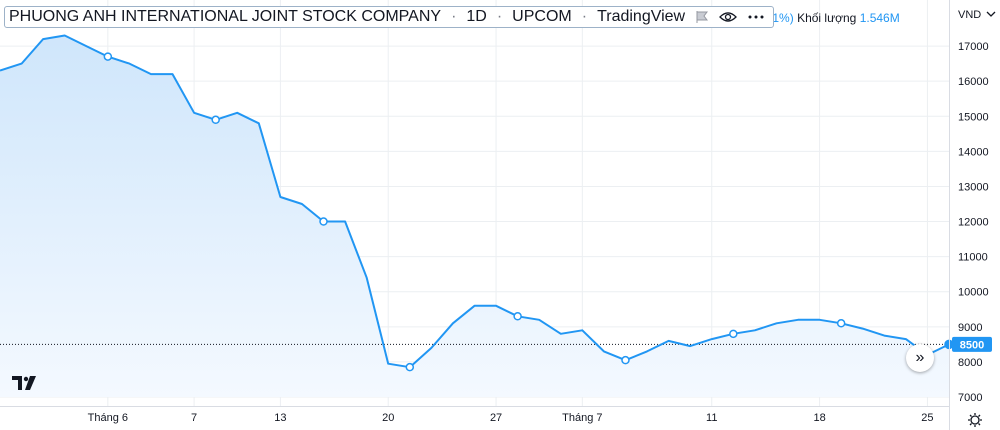 This screenshot has width=1000, height=430. What do you see at coordinates (927, 418) in the screenshot?
I see `x-tick-label: 25` at bounding box center [927, 418].